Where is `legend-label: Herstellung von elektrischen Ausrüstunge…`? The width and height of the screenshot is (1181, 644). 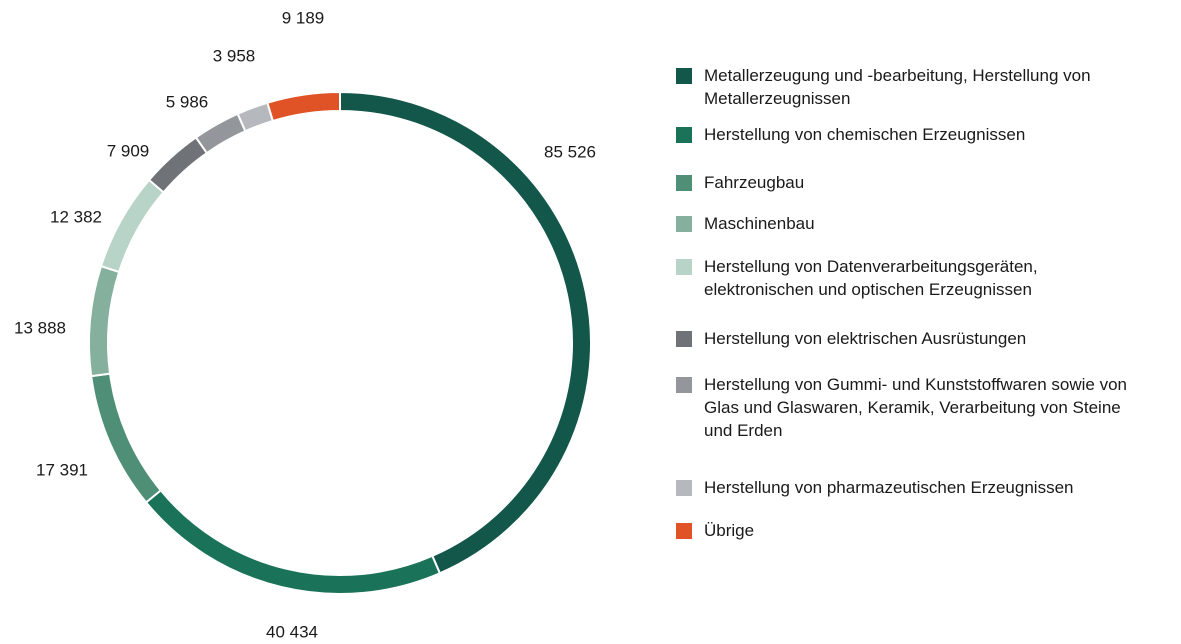
legend-label: Herstellung von elektrischen Ausrüstunge… is located at coordinates (865, 338).